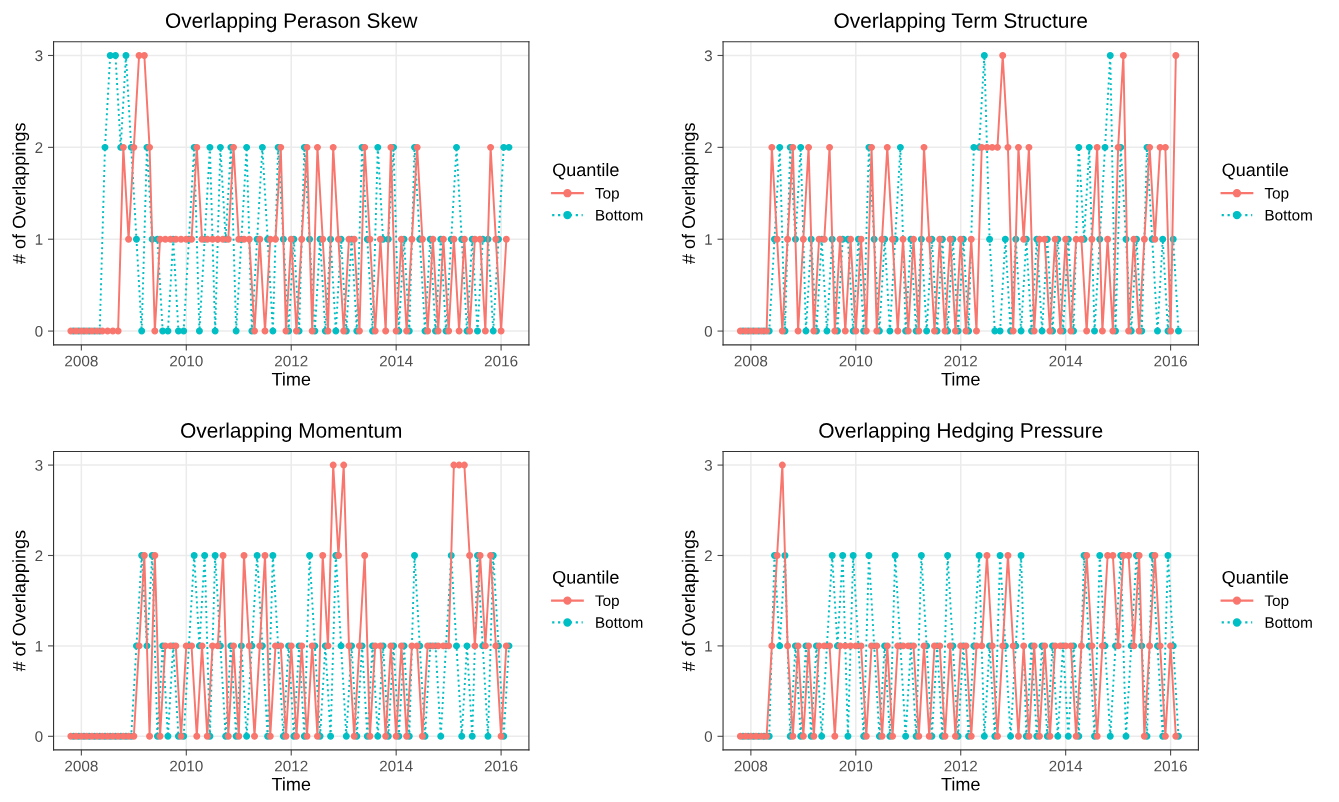 The image size is (1339, 802). What do you see at coordinates (291, 432) in the screenshot?
I see `chart-title: Overlapping Momentum` at bounding box center [291, 432].